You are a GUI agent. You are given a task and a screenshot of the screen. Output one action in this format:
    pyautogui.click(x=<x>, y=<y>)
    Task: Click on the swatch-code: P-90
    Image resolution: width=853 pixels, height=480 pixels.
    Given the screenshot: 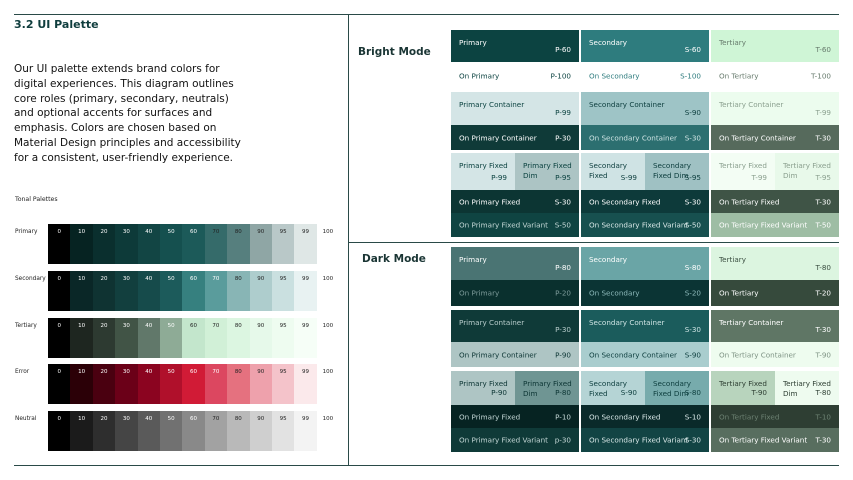 What is the action you would take?
    pyautogui.click(x=563, y=354)
    